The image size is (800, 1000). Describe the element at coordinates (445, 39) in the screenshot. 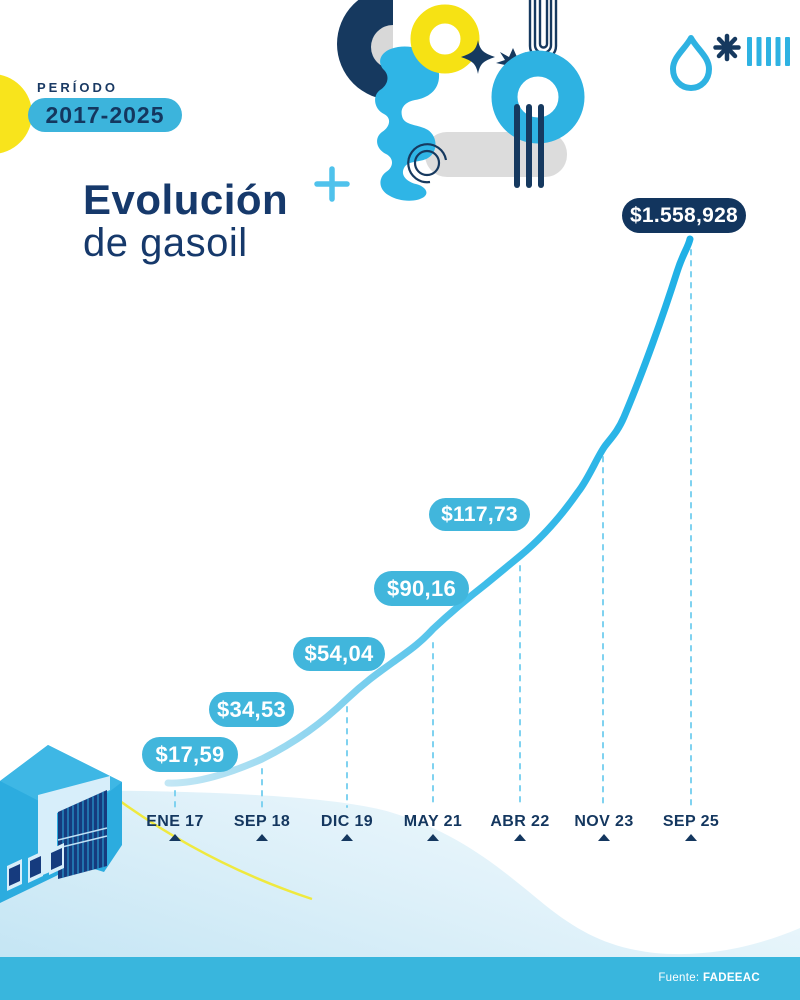

I see `yellow-ring` at that location.